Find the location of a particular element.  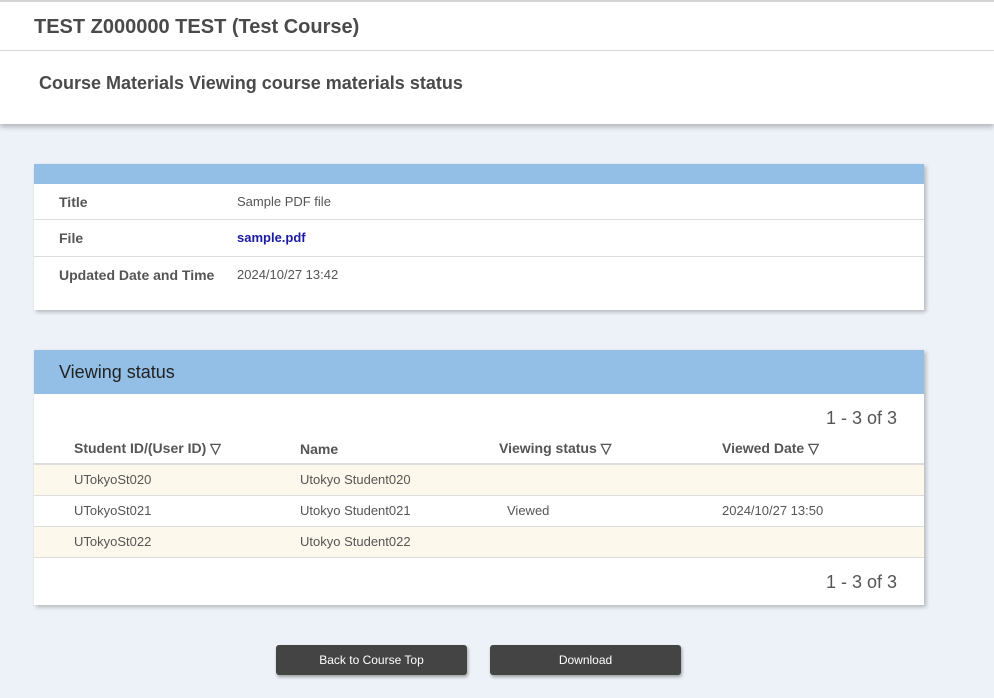

cell-date: 2024/10/27 13:50 is located at coordinates (823, 511).